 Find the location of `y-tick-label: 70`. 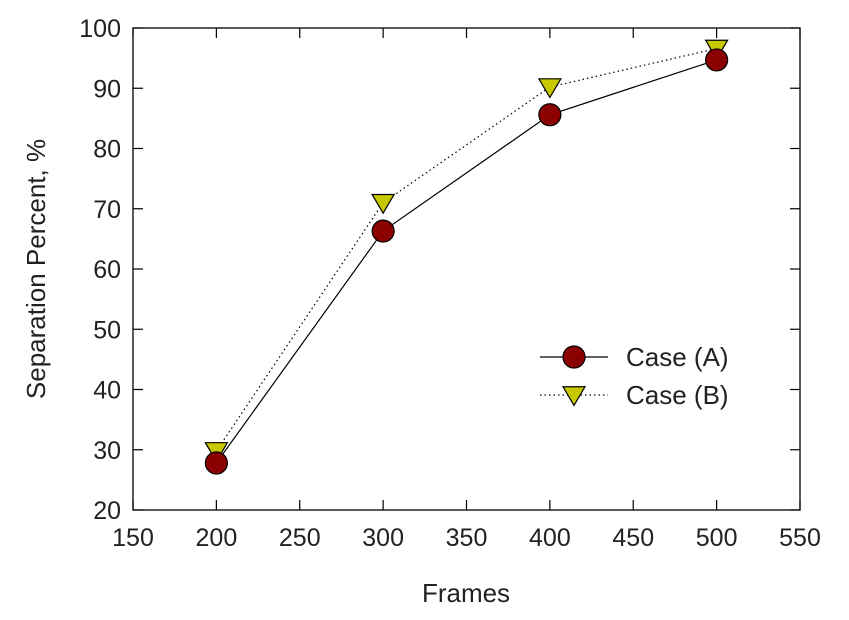

y-tick-label: 70 is located at coordinates (107, 210).